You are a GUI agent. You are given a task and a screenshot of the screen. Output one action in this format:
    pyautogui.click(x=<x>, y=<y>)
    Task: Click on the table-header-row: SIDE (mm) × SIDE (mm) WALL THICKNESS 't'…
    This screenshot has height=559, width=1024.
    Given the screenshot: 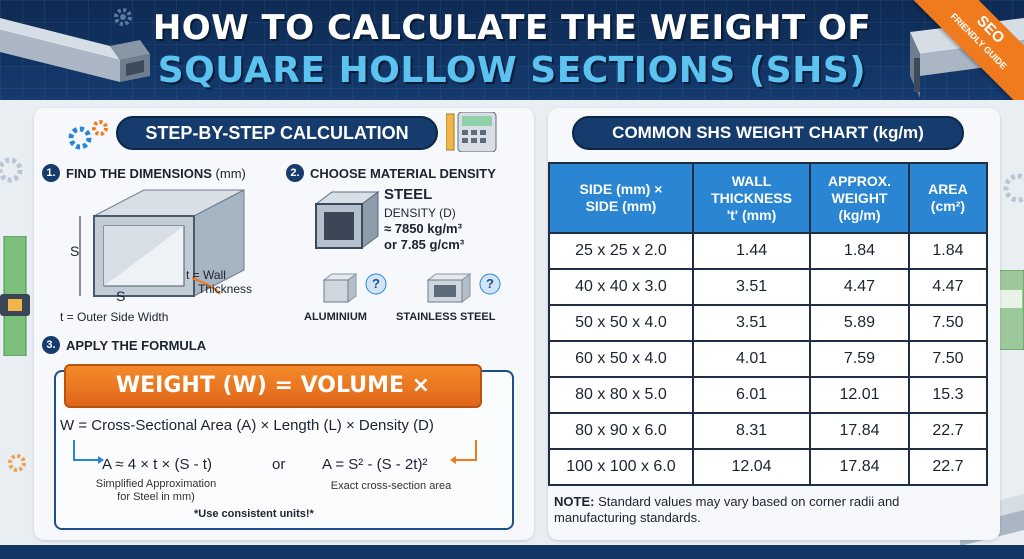 What is the action you would take?
    pyautogui.click(x=768, y=198)
    